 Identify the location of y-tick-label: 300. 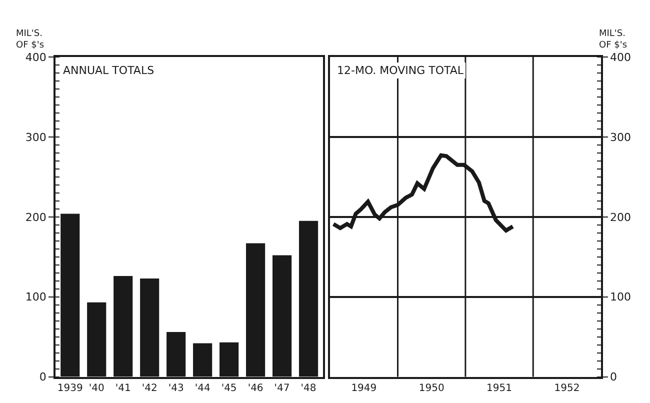
(35, 137).